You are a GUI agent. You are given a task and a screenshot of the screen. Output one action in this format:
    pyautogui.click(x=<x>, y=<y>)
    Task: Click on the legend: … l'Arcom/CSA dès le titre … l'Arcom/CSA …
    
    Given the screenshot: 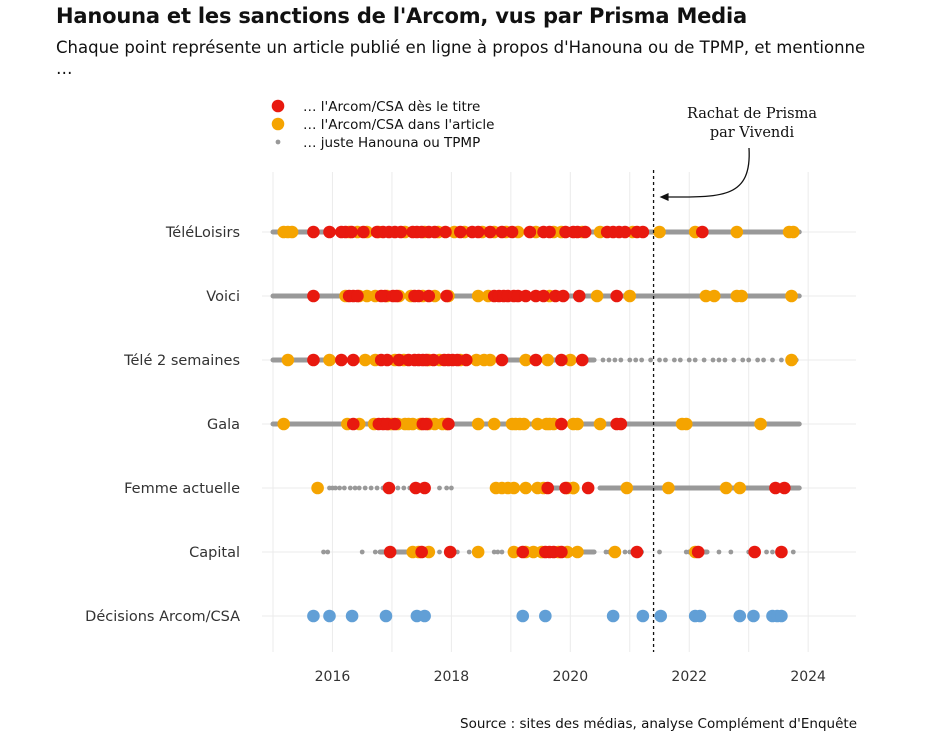 What is the action you would take?
    pyautogui.click(x=382, y=125)
    